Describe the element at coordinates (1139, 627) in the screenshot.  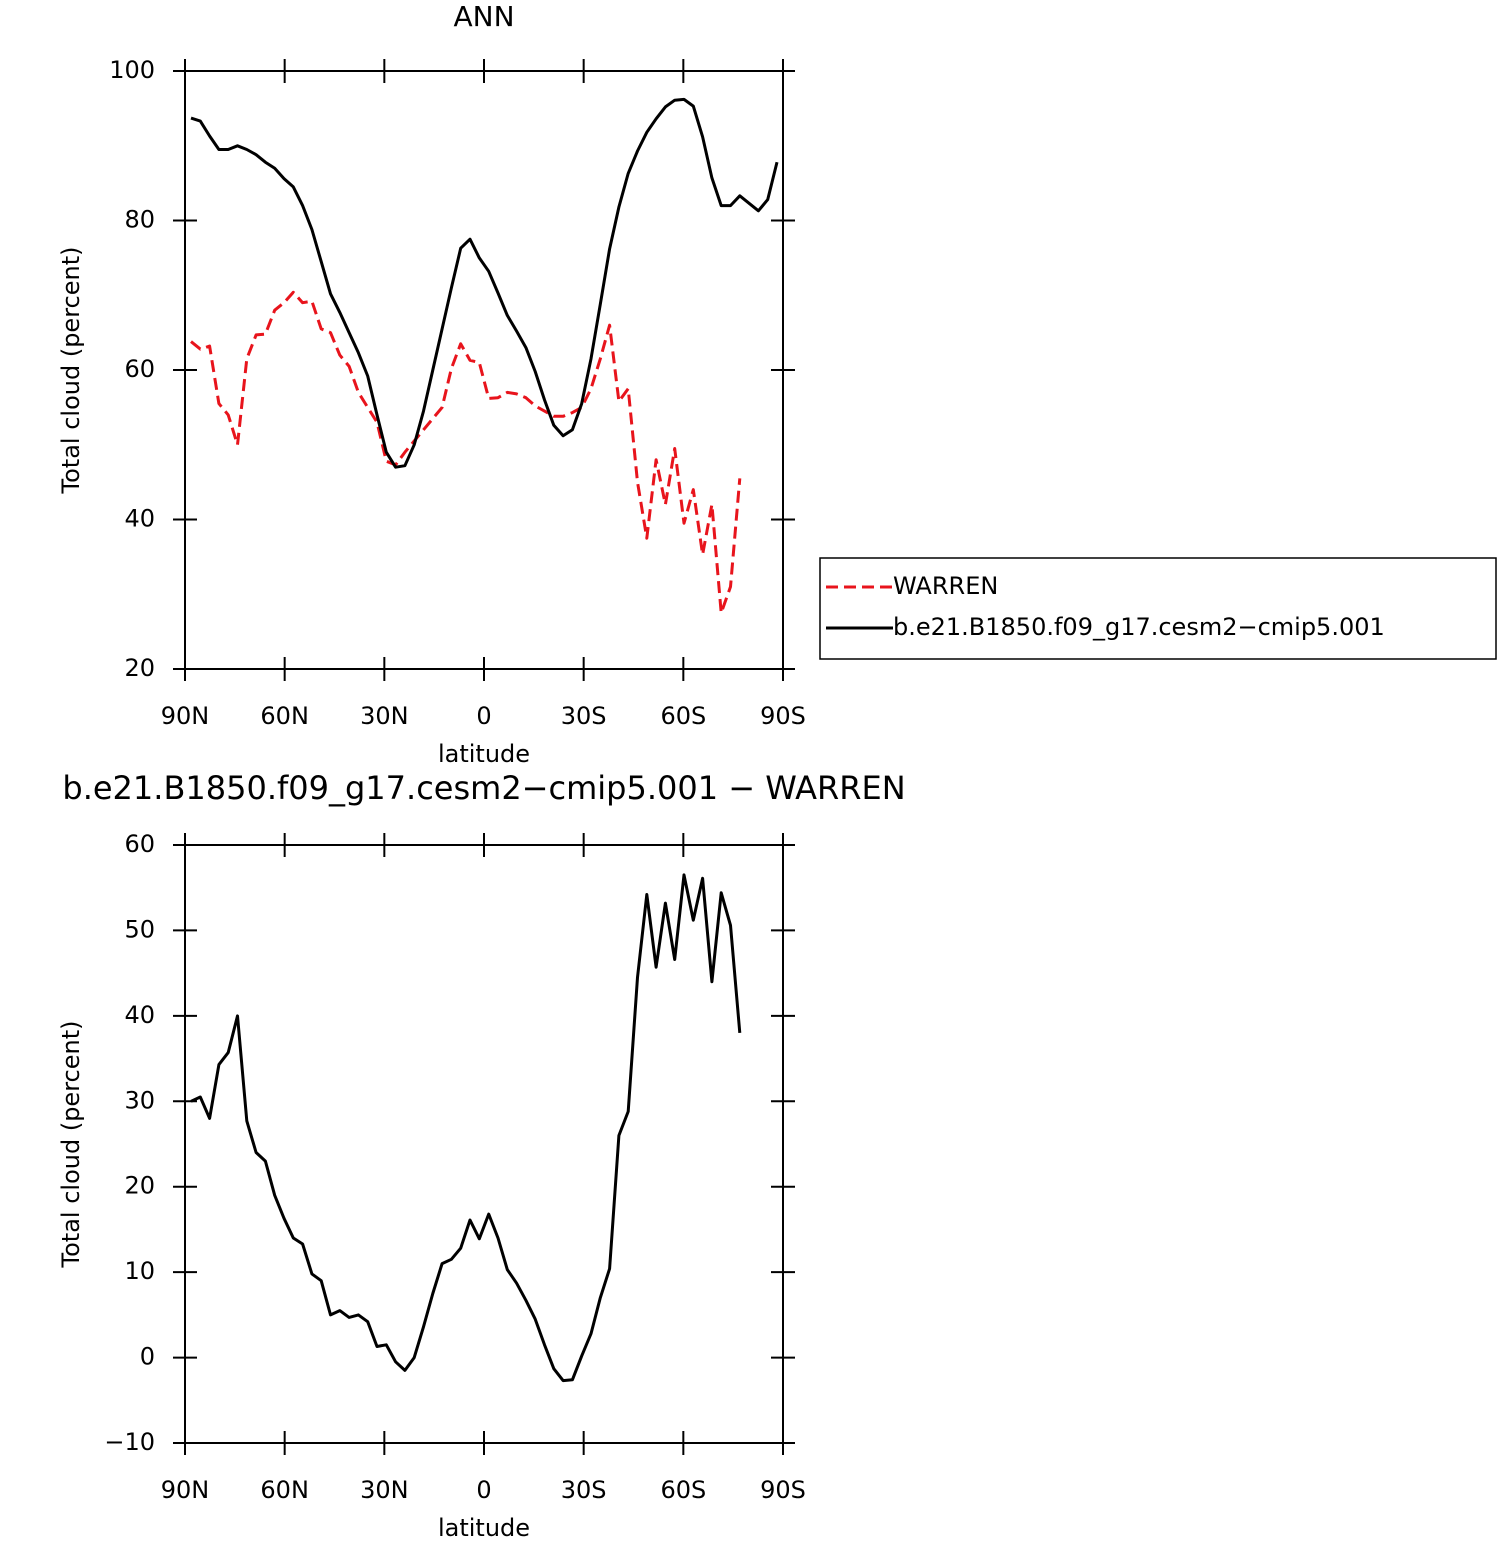
I see `legend-label: b.e21.B1850.f09_g17.cesm2−cmip5.001` at that location.